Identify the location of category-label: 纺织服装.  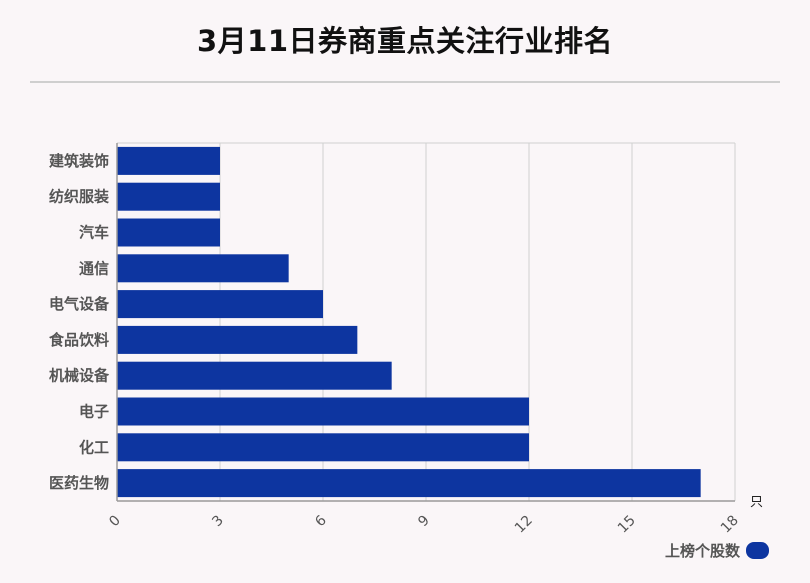
(79, 197).